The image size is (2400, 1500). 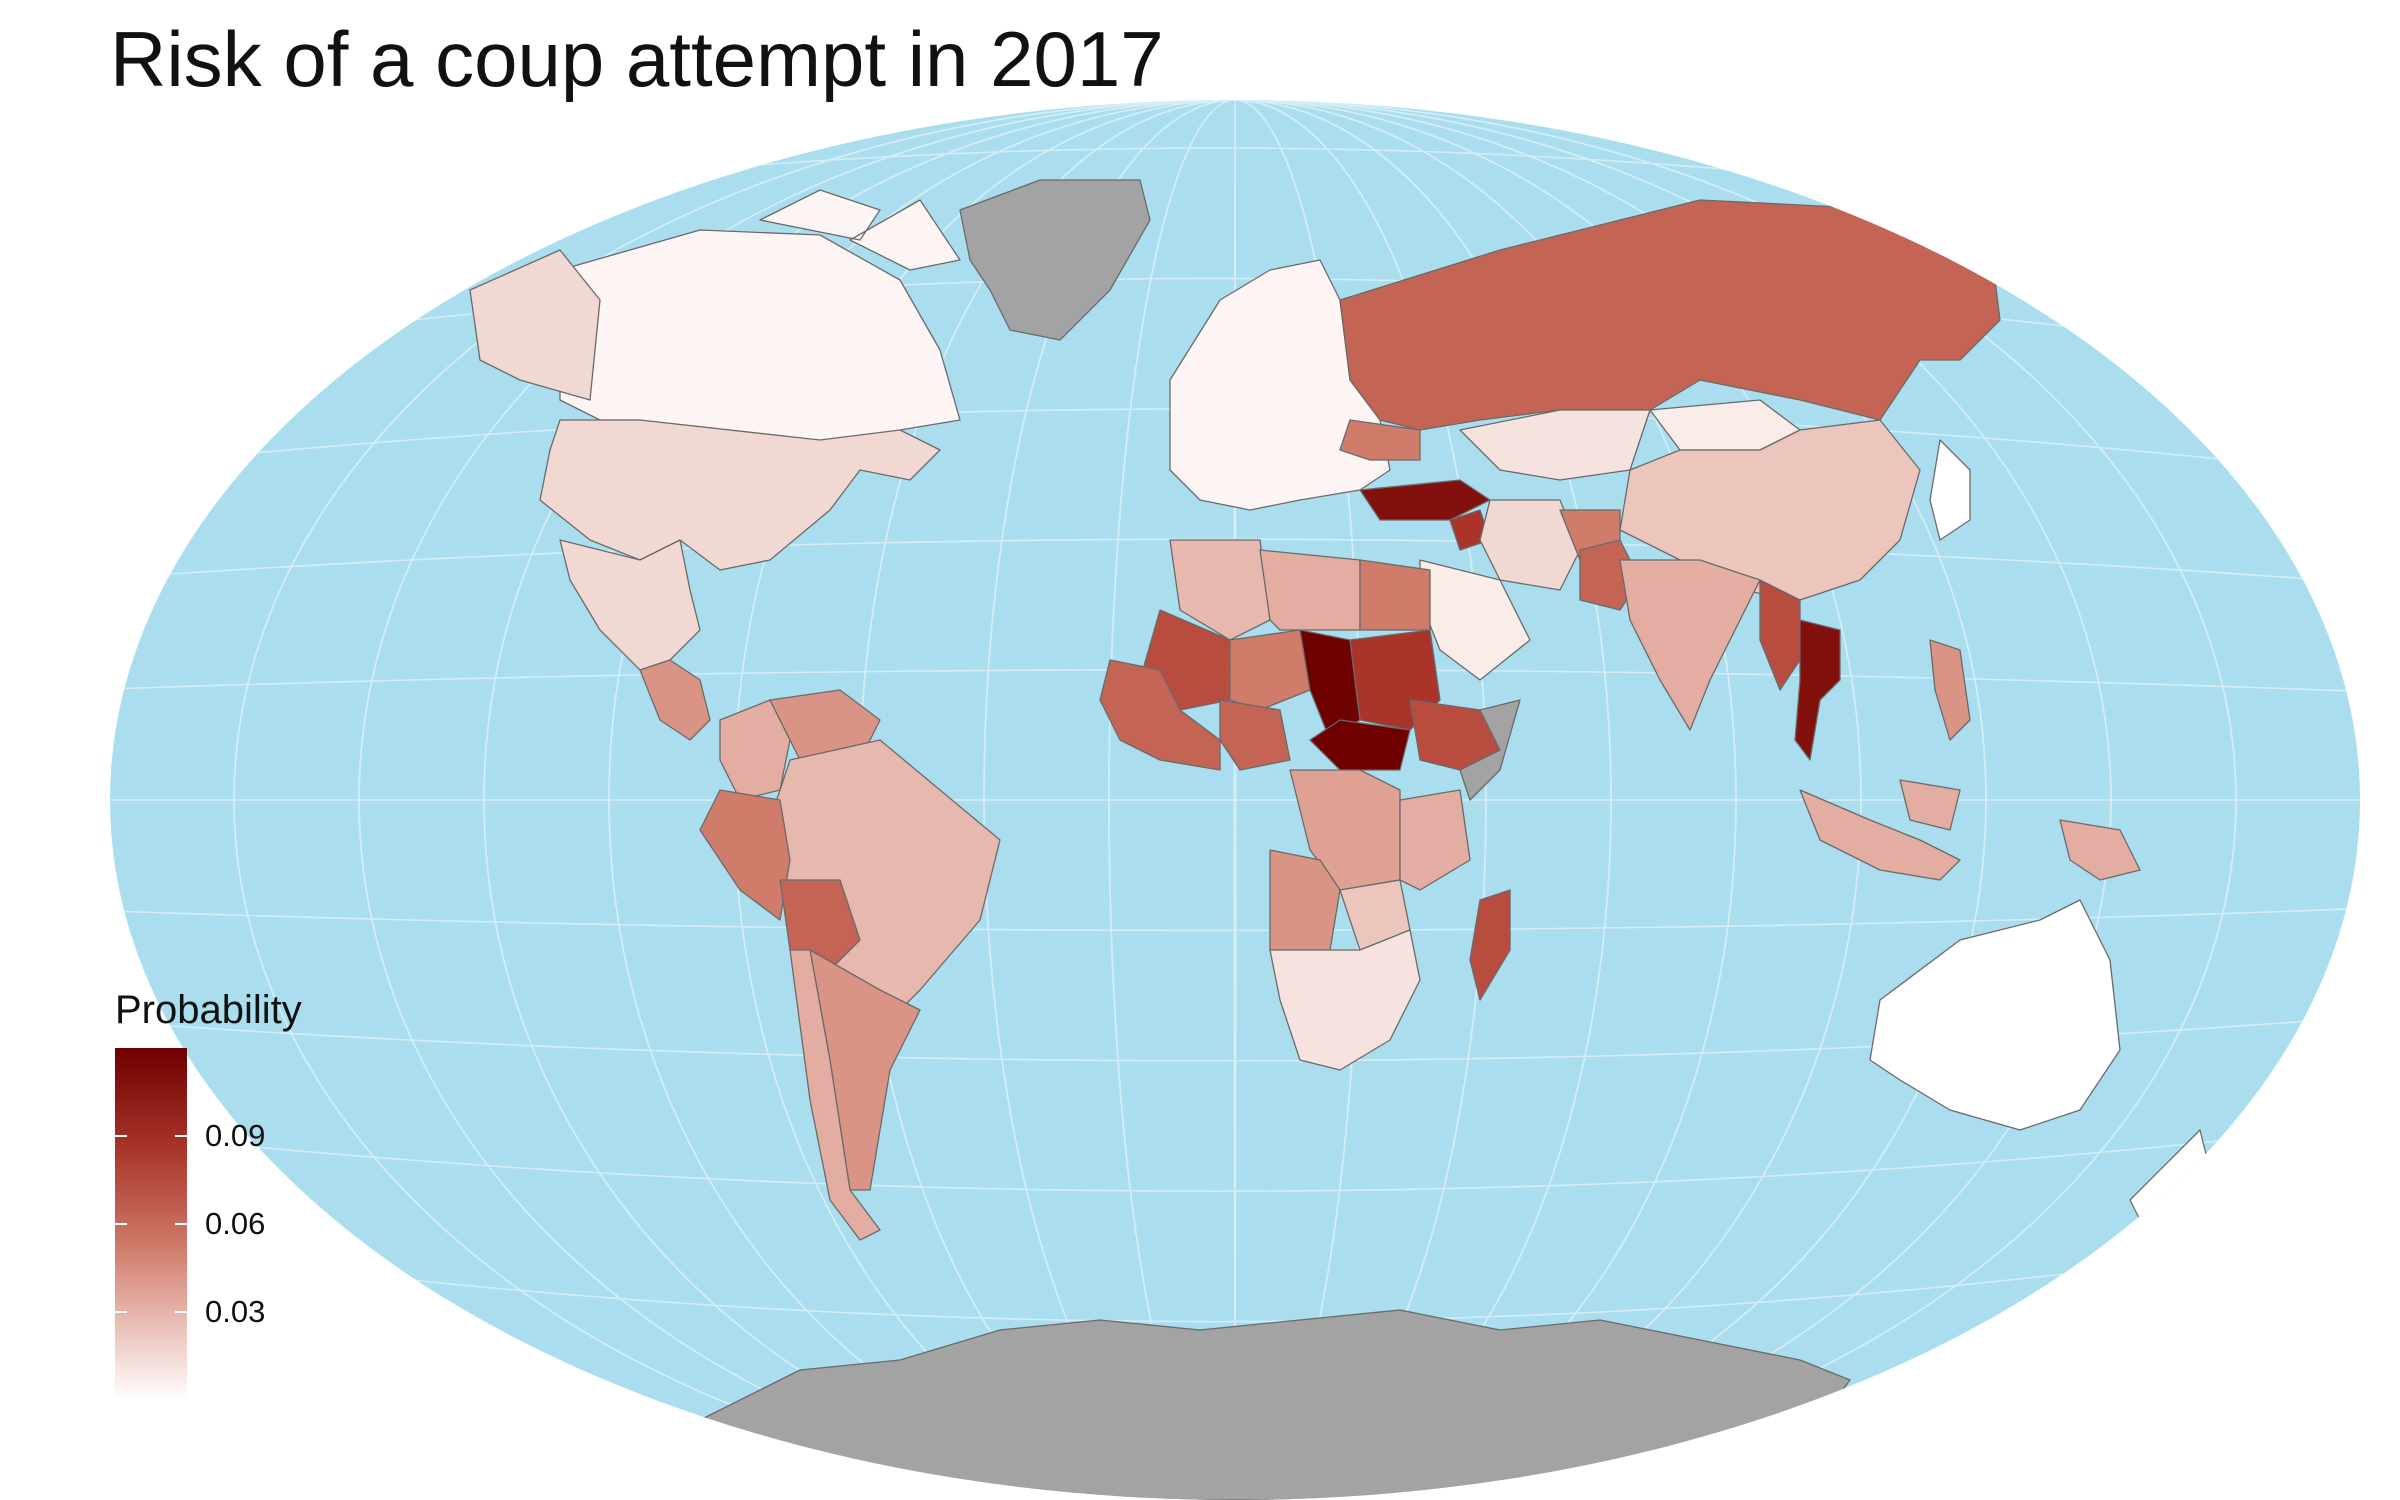 What do you see at coordinates (630, 605) in the screenshot?
I see `region-mexico` at bounding box center [630, 605].